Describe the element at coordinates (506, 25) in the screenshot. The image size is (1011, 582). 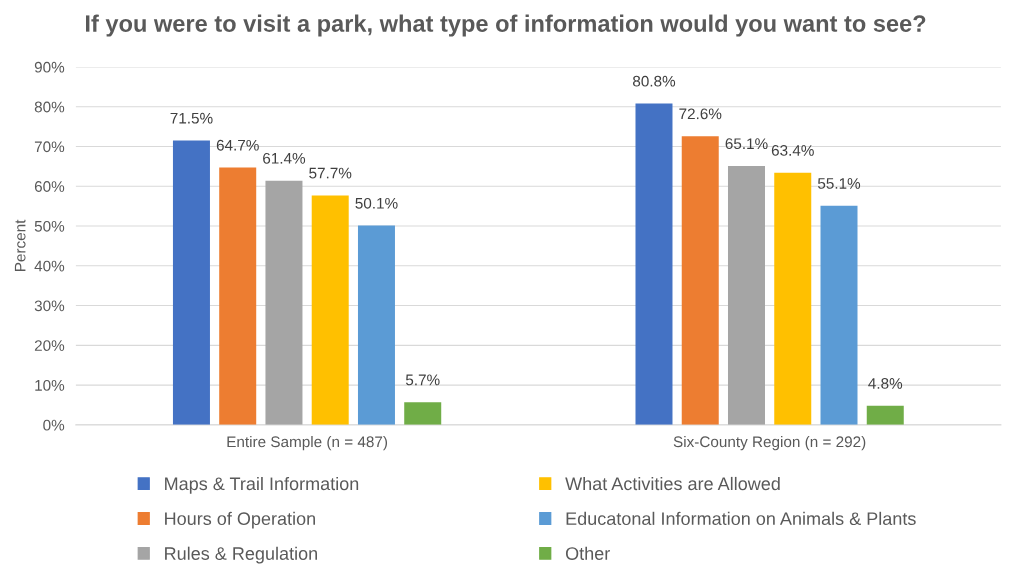
I see `chart-title: If you were to visit a park, what type of information would you want to see?` at that location.